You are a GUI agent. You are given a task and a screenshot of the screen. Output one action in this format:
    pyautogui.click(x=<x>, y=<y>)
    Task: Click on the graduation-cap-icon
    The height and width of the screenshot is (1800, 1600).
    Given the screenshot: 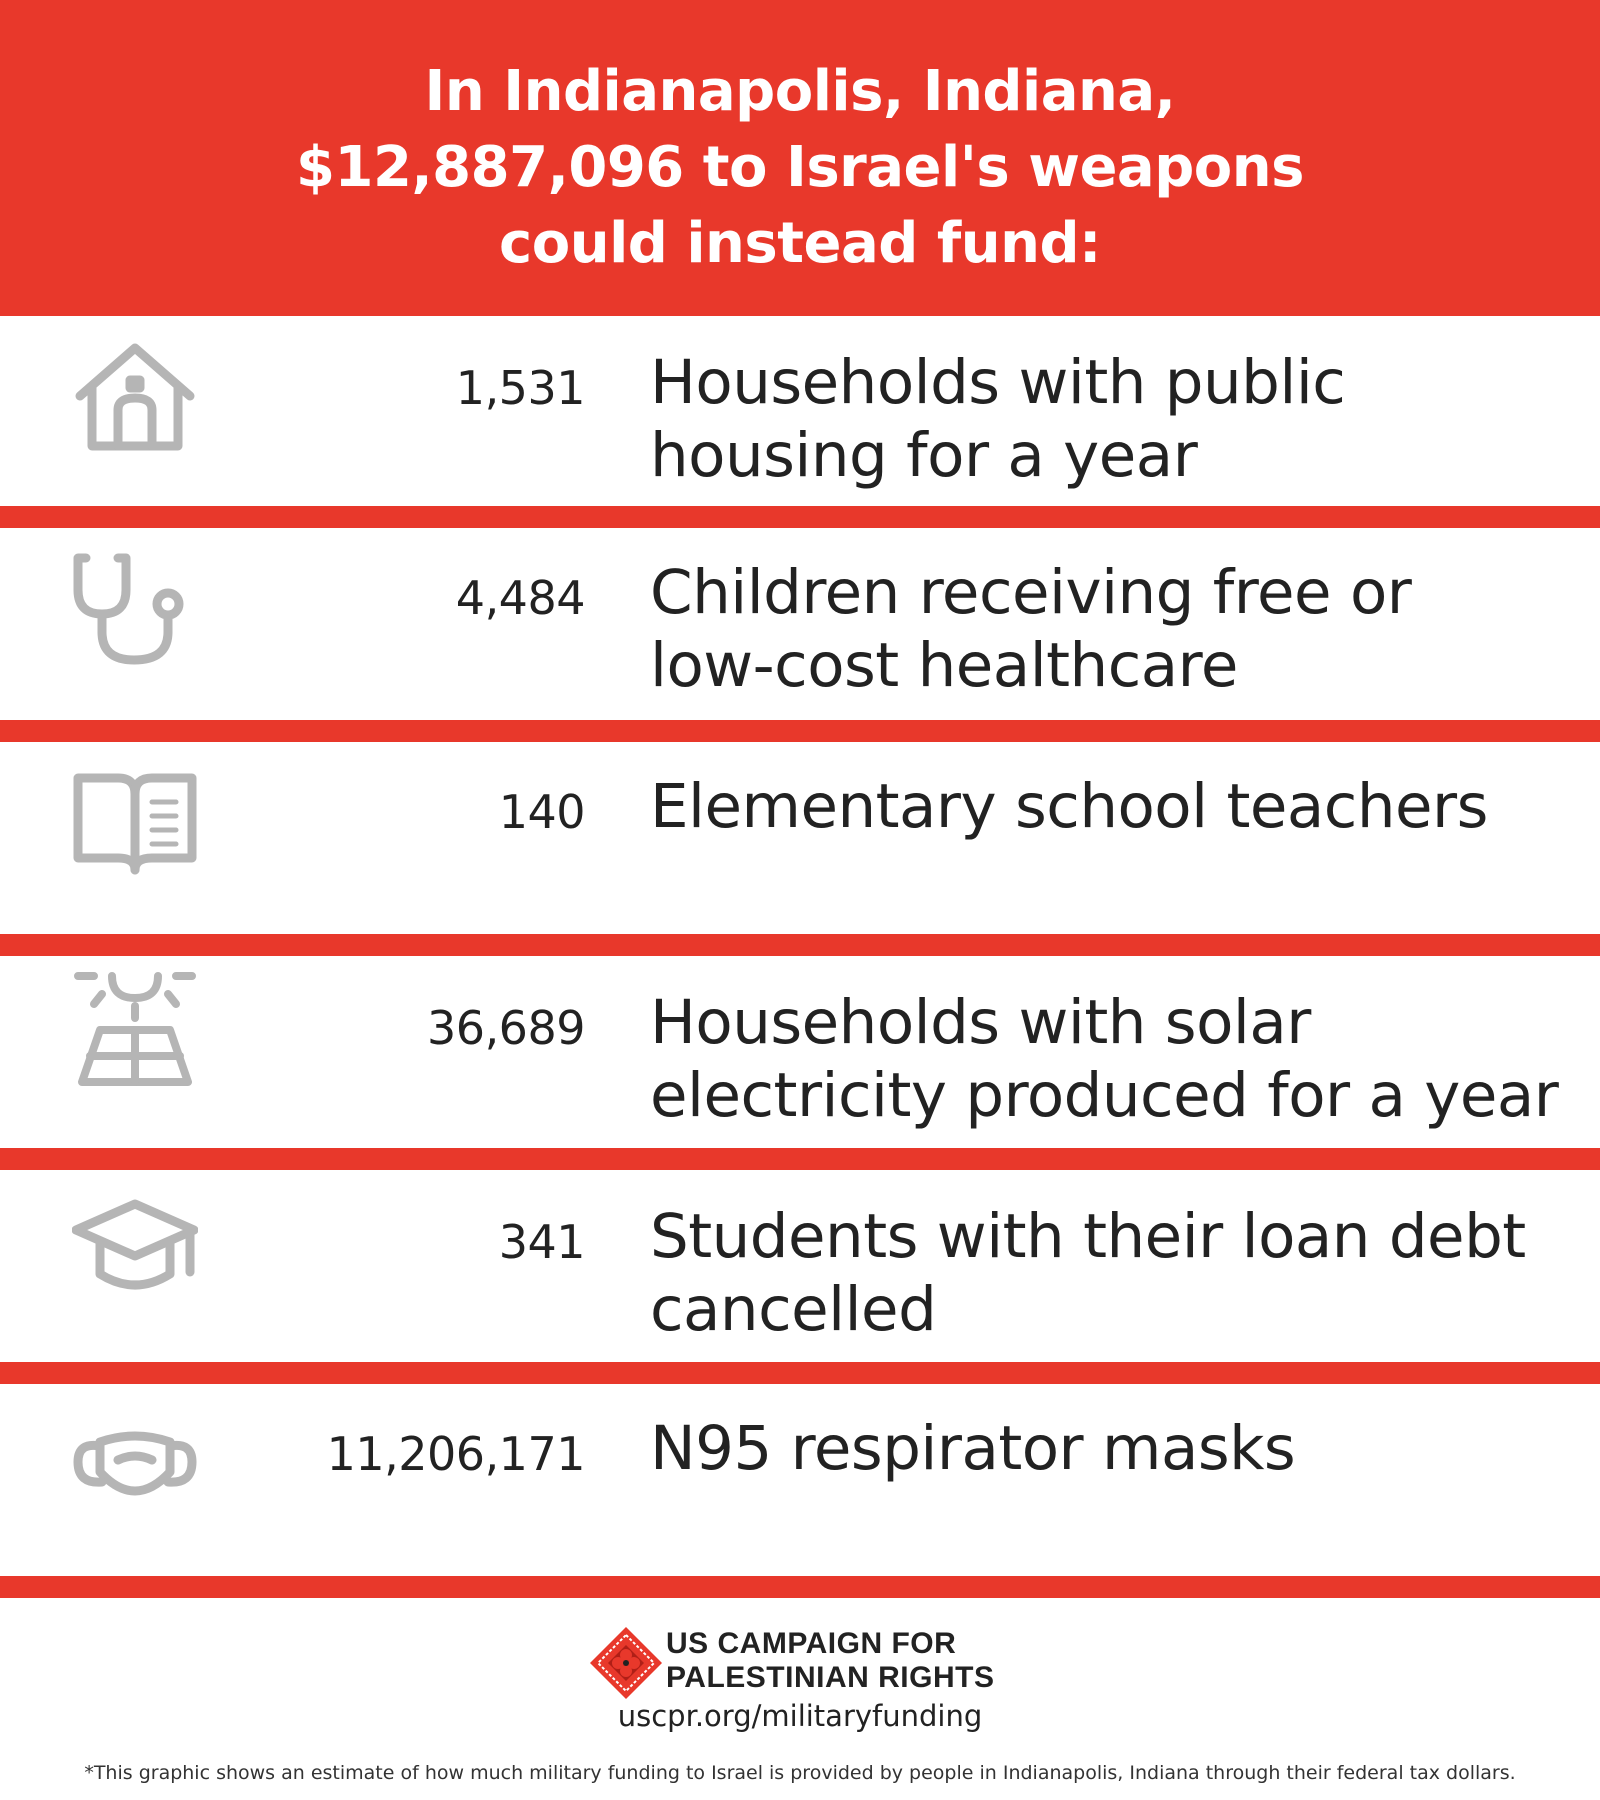 What is the action you would take?
    pyautogui.click(x=135, y=1253)
    